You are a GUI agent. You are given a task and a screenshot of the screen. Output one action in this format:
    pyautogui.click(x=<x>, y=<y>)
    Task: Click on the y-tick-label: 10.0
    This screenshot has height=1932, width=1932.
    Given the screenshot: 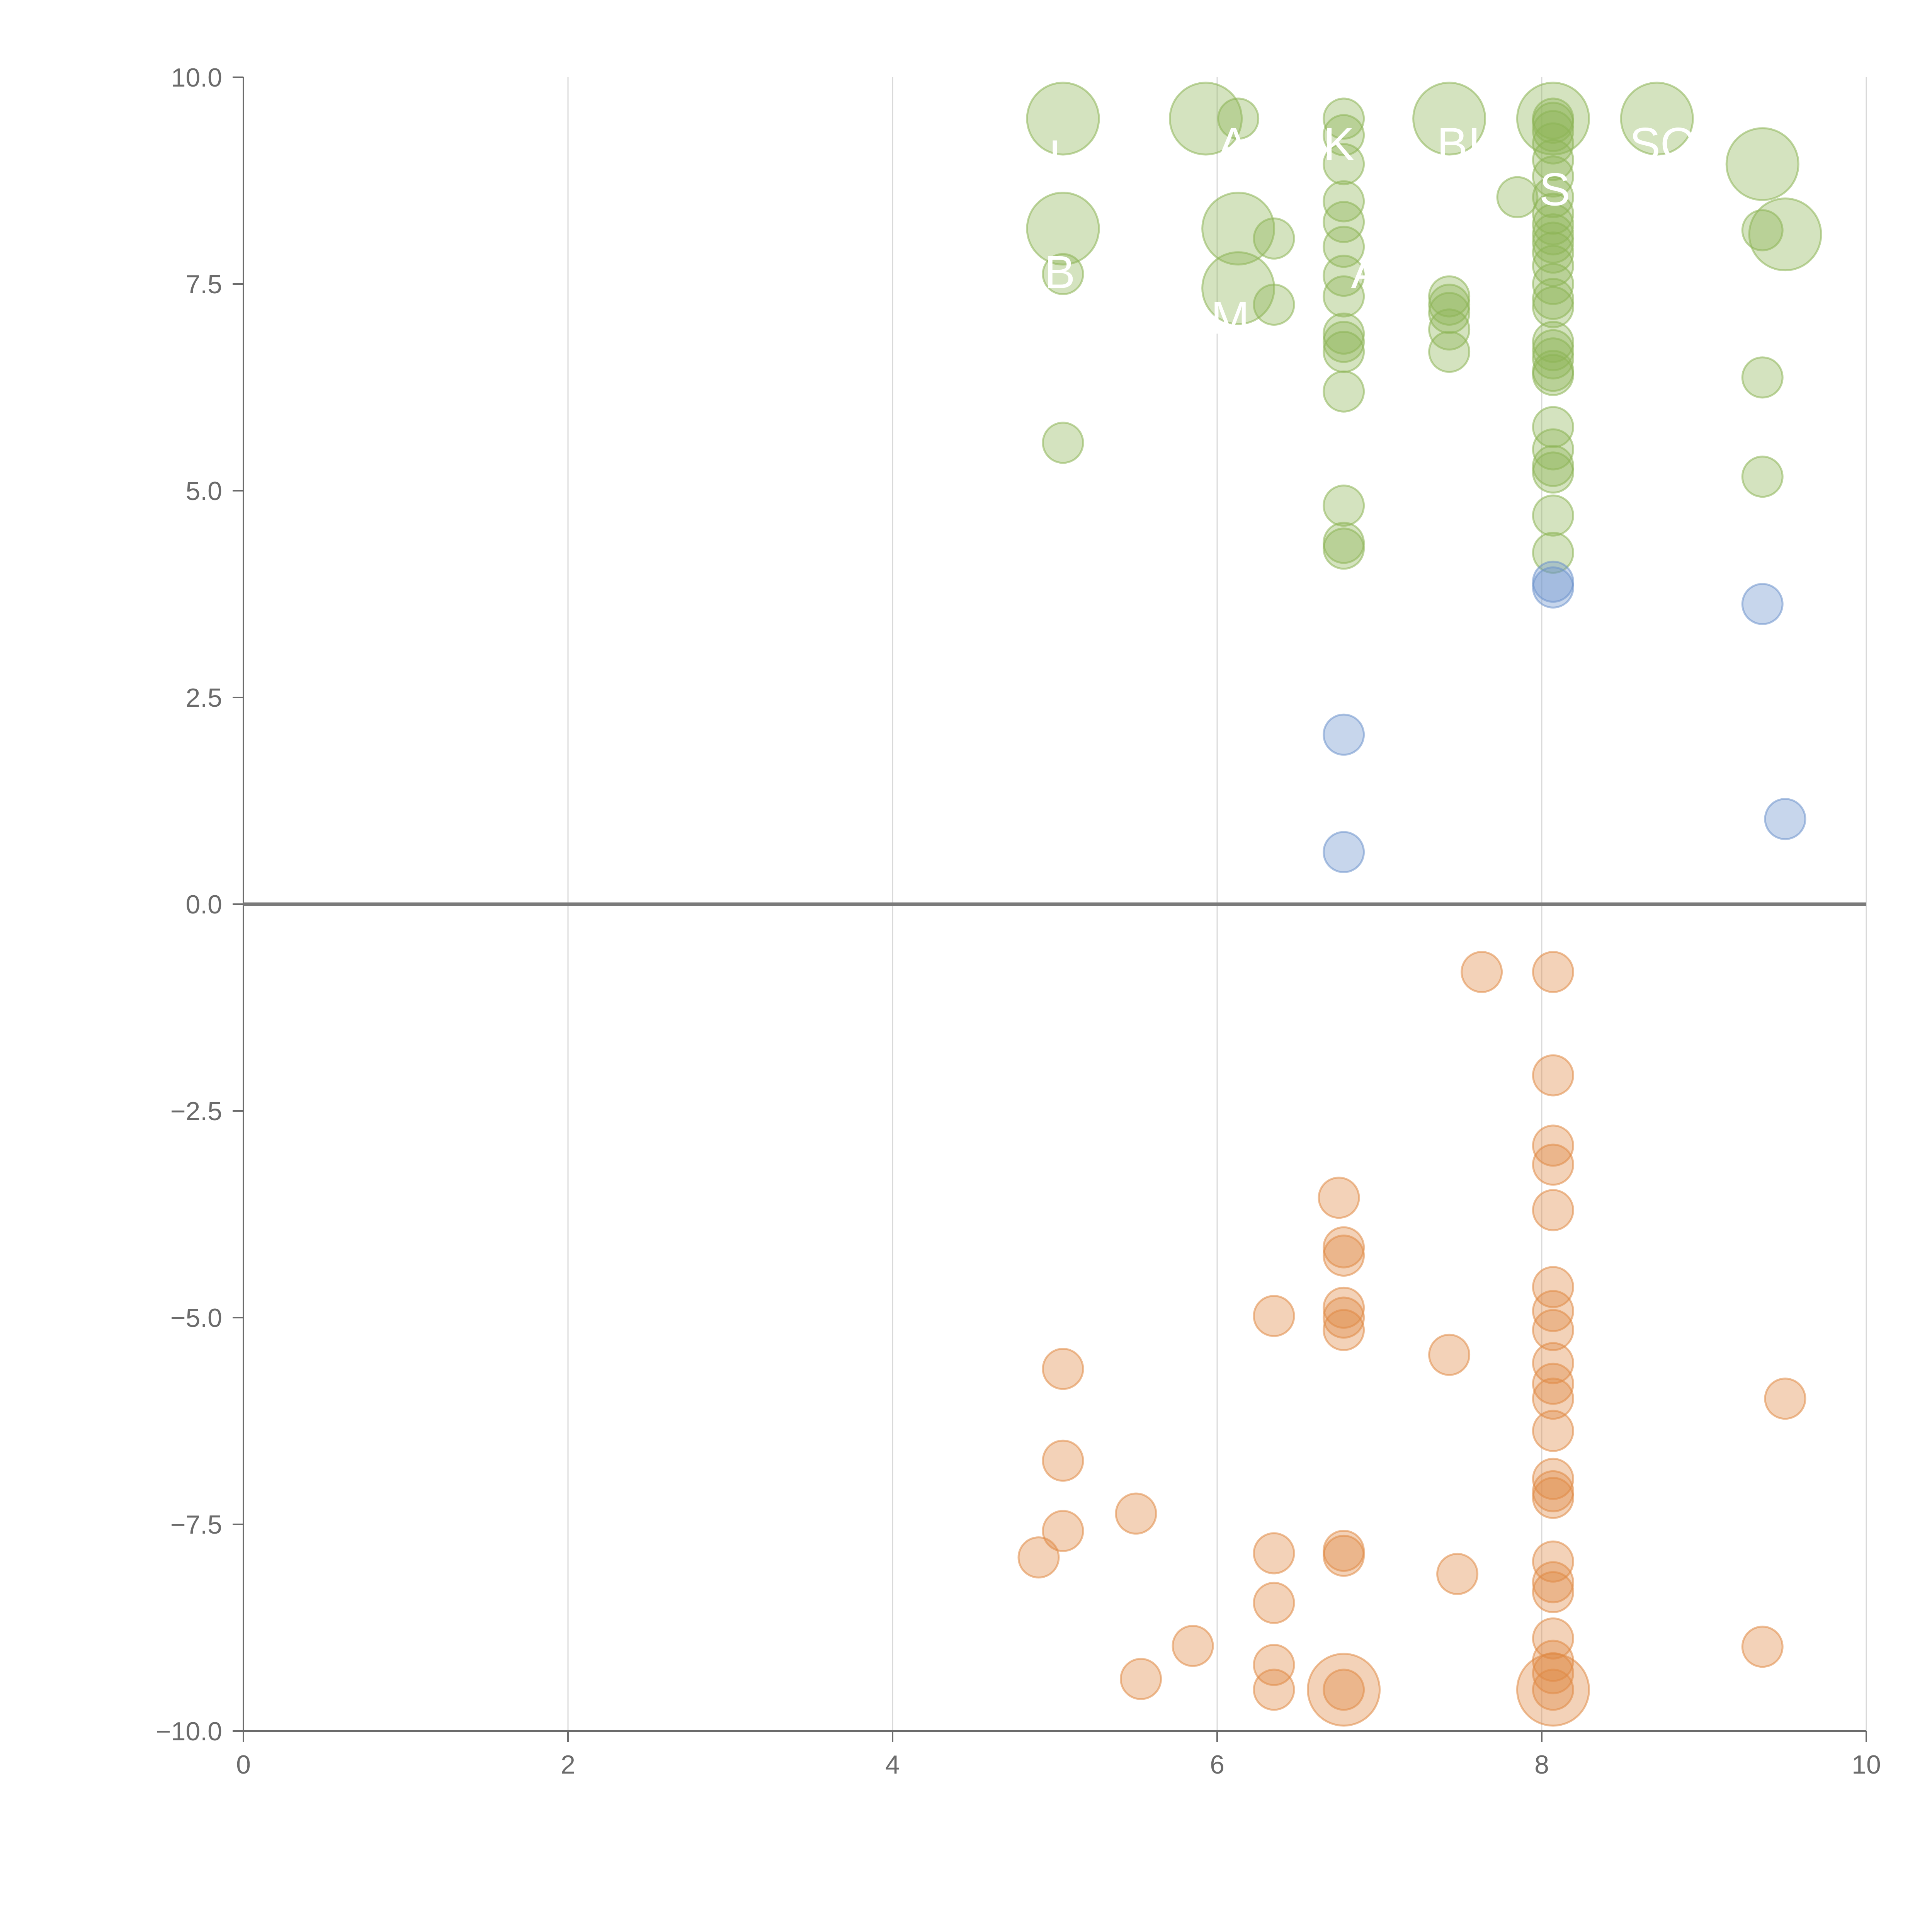 What is the action you would take?
    pyautogui.click(x=197, y=78)
    